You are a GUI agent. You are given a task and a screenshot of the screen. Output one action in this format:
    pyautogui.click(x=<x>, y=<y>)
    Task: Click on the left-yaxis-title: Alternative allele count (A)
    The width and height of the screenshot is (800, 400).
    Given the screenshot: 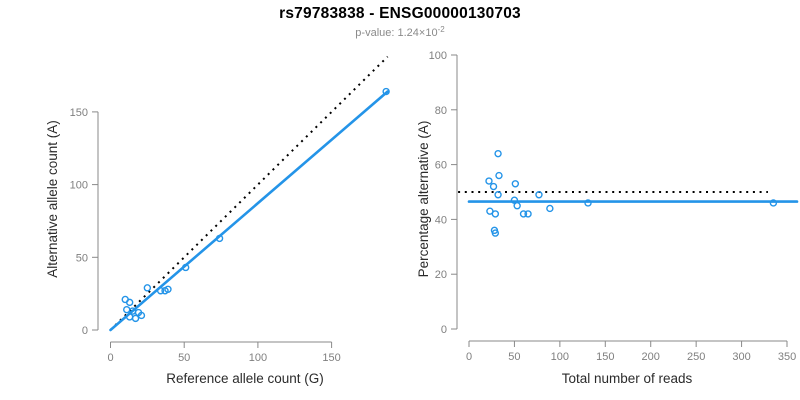 What is the action you would take?
    pyautogui.click(x=52, y=199)
    